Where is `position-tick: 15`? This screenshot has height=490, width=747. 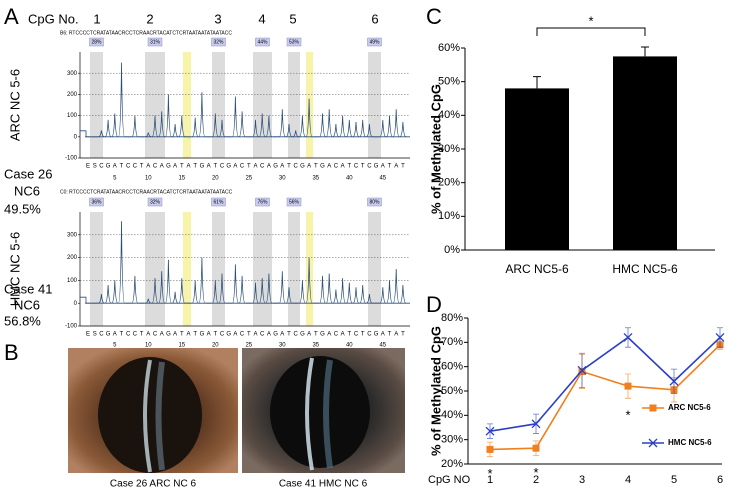 position-tick: 15 is located at coordinates (181, 346).